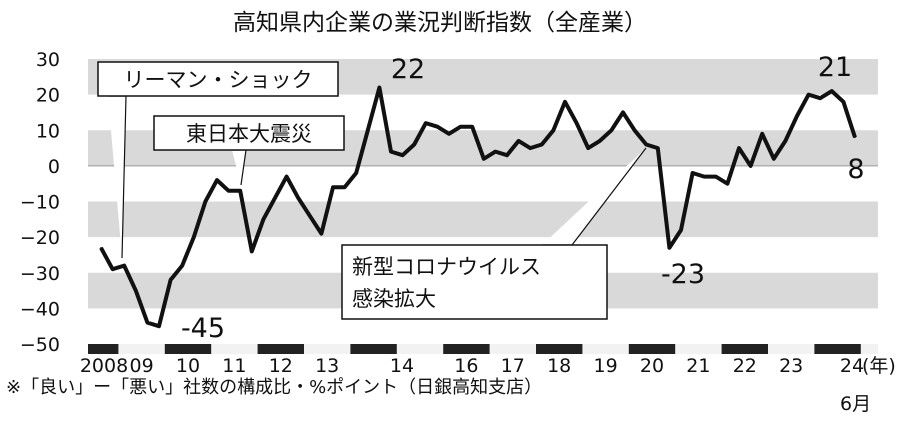  I want to click on x-tick-label: 11, so click(234, 366).